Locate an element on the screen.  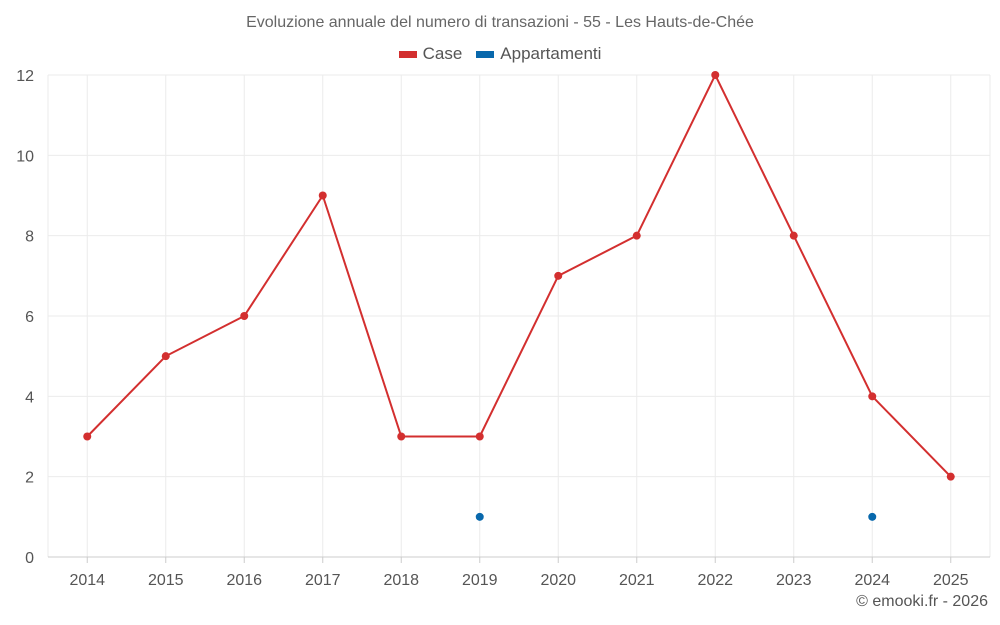
legend-label-case: Case is located at coordinates (442, 53).